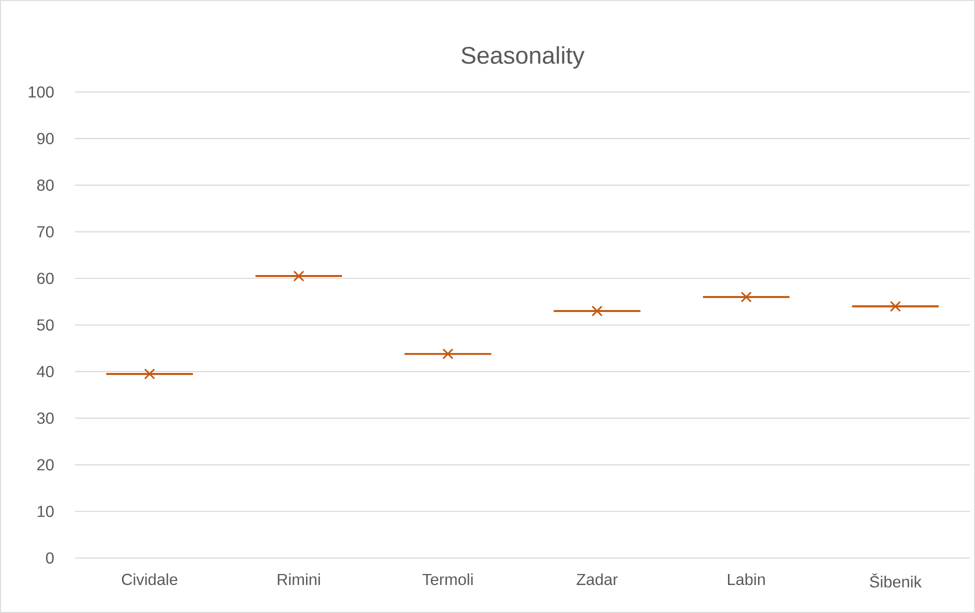  I want to click on chart-title: Seasonality, so click(523, 57).